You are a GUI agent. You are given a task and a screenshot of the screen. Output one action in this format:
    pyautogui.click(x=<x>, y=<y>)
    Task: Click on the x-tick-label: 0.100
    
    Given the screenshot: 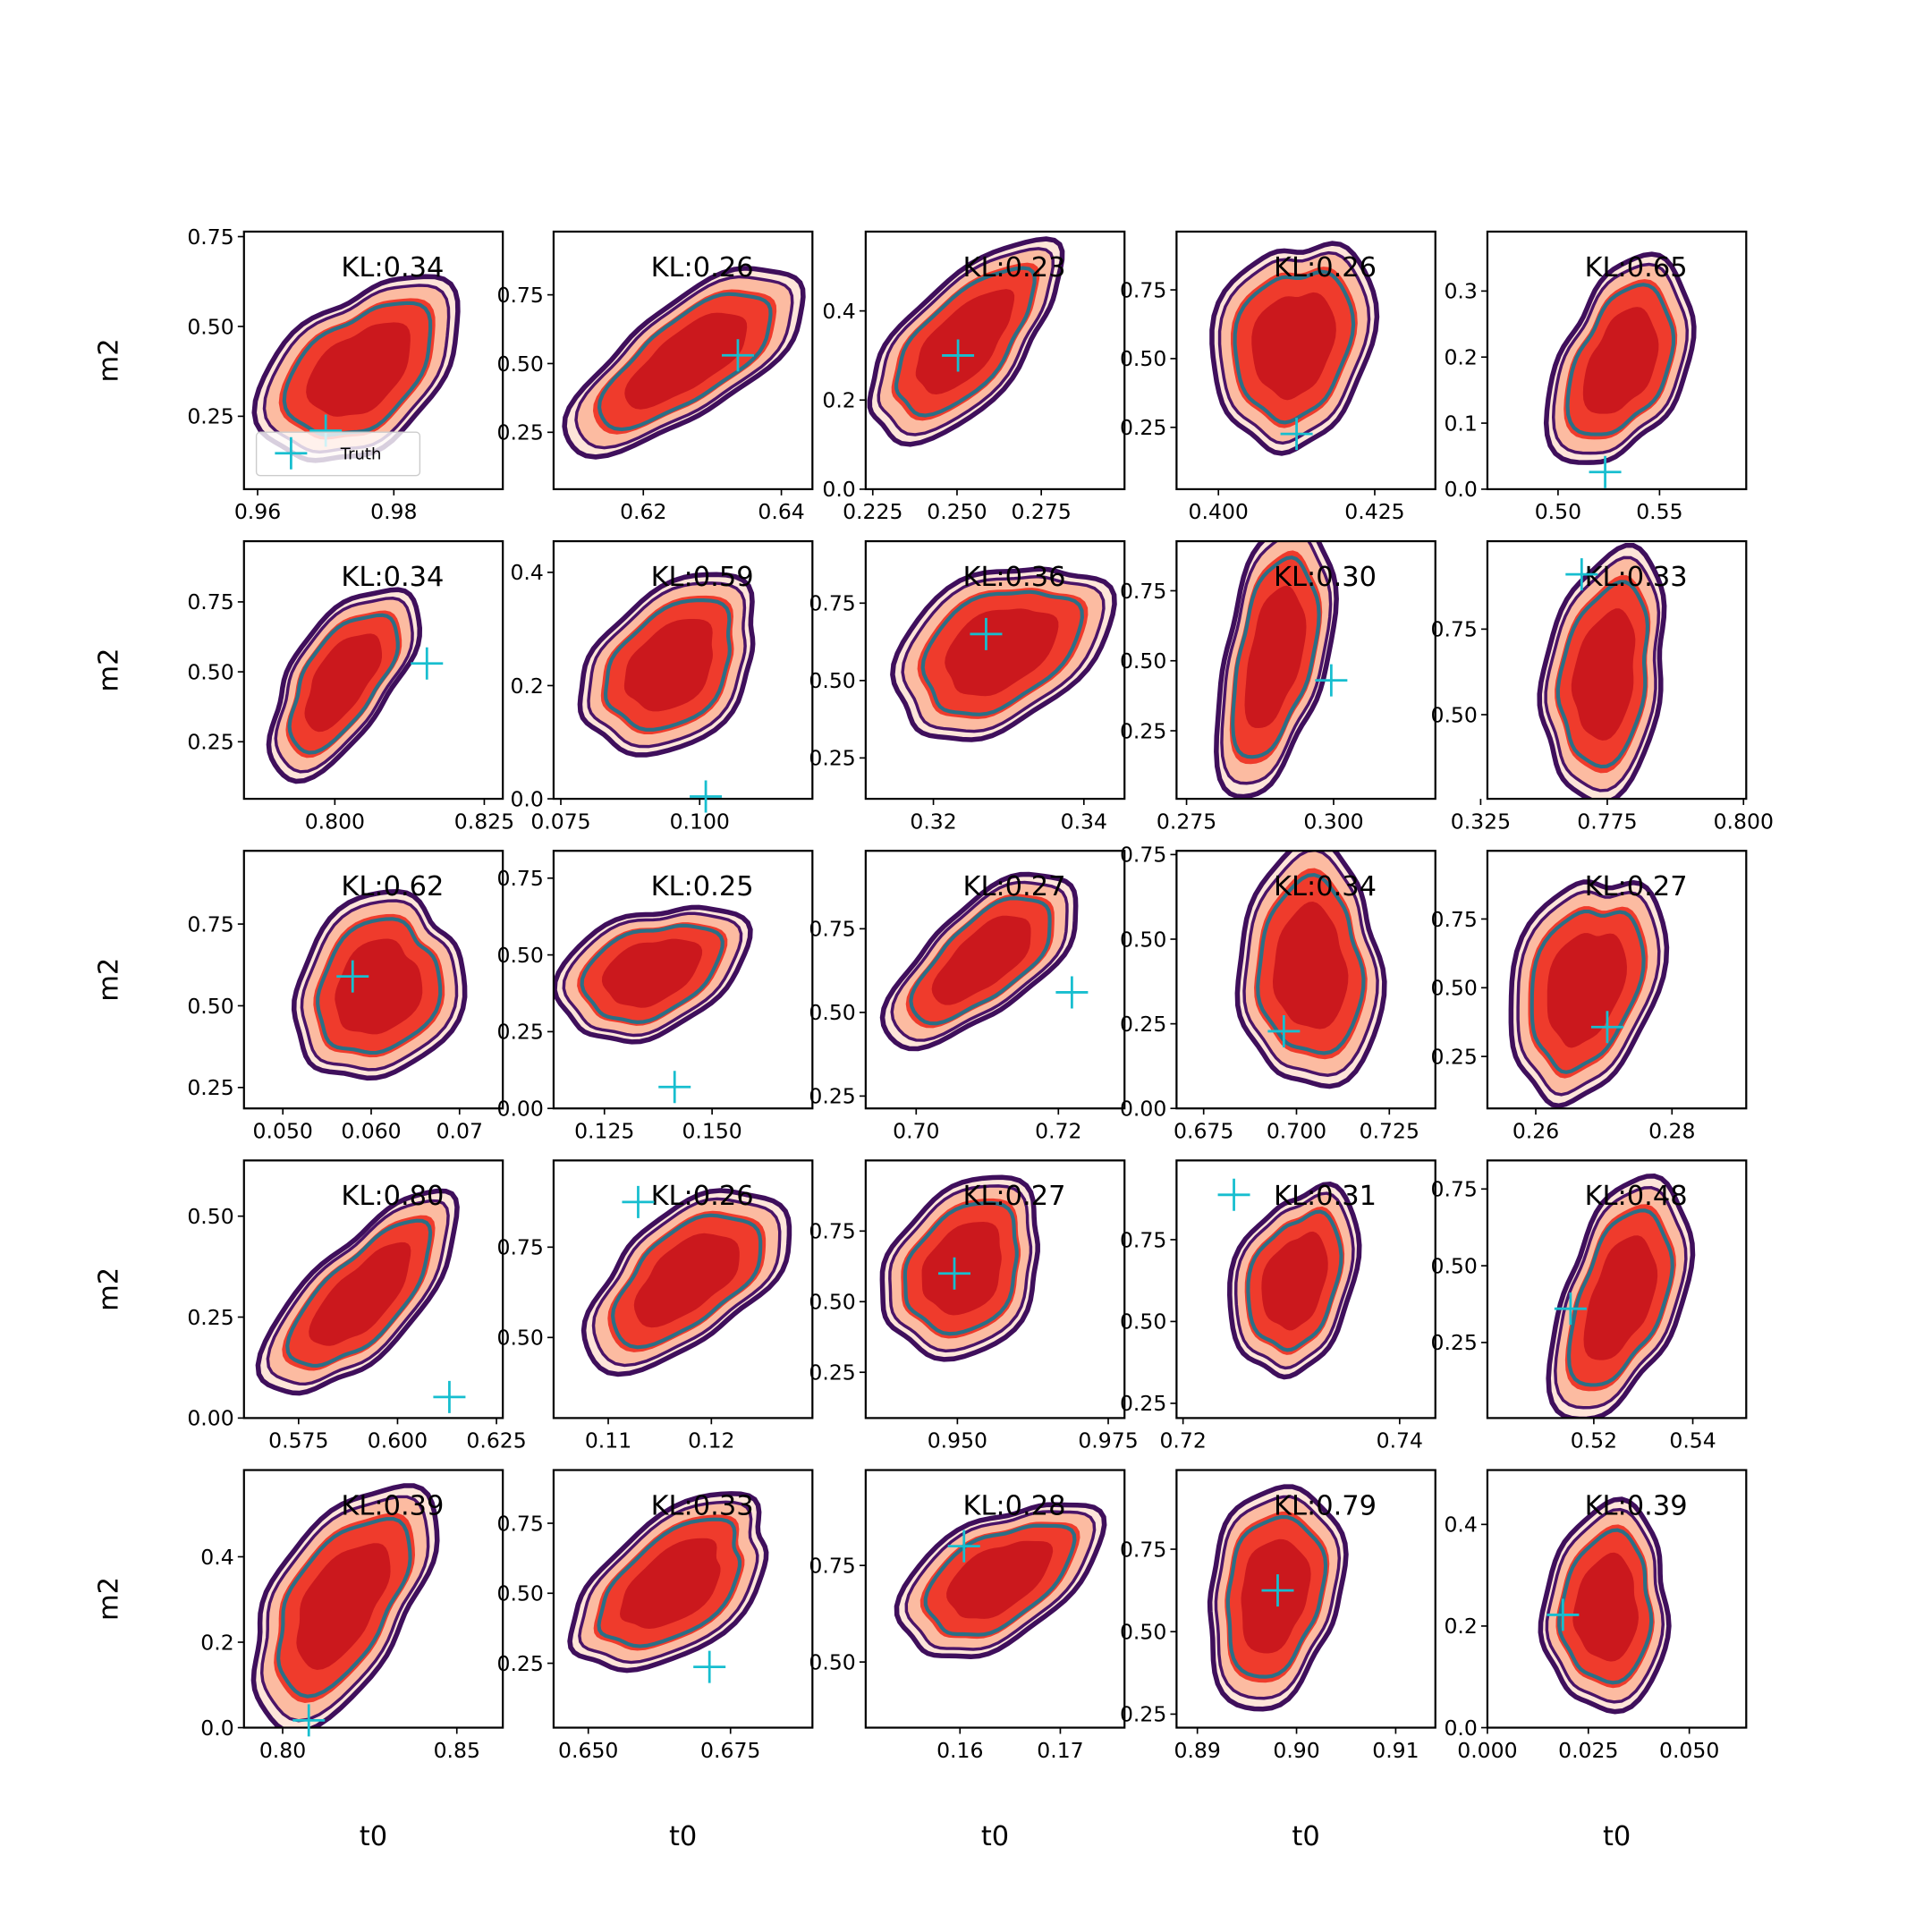 What is the action you would take?
    pyautogui.click(x=700, y=821)
    